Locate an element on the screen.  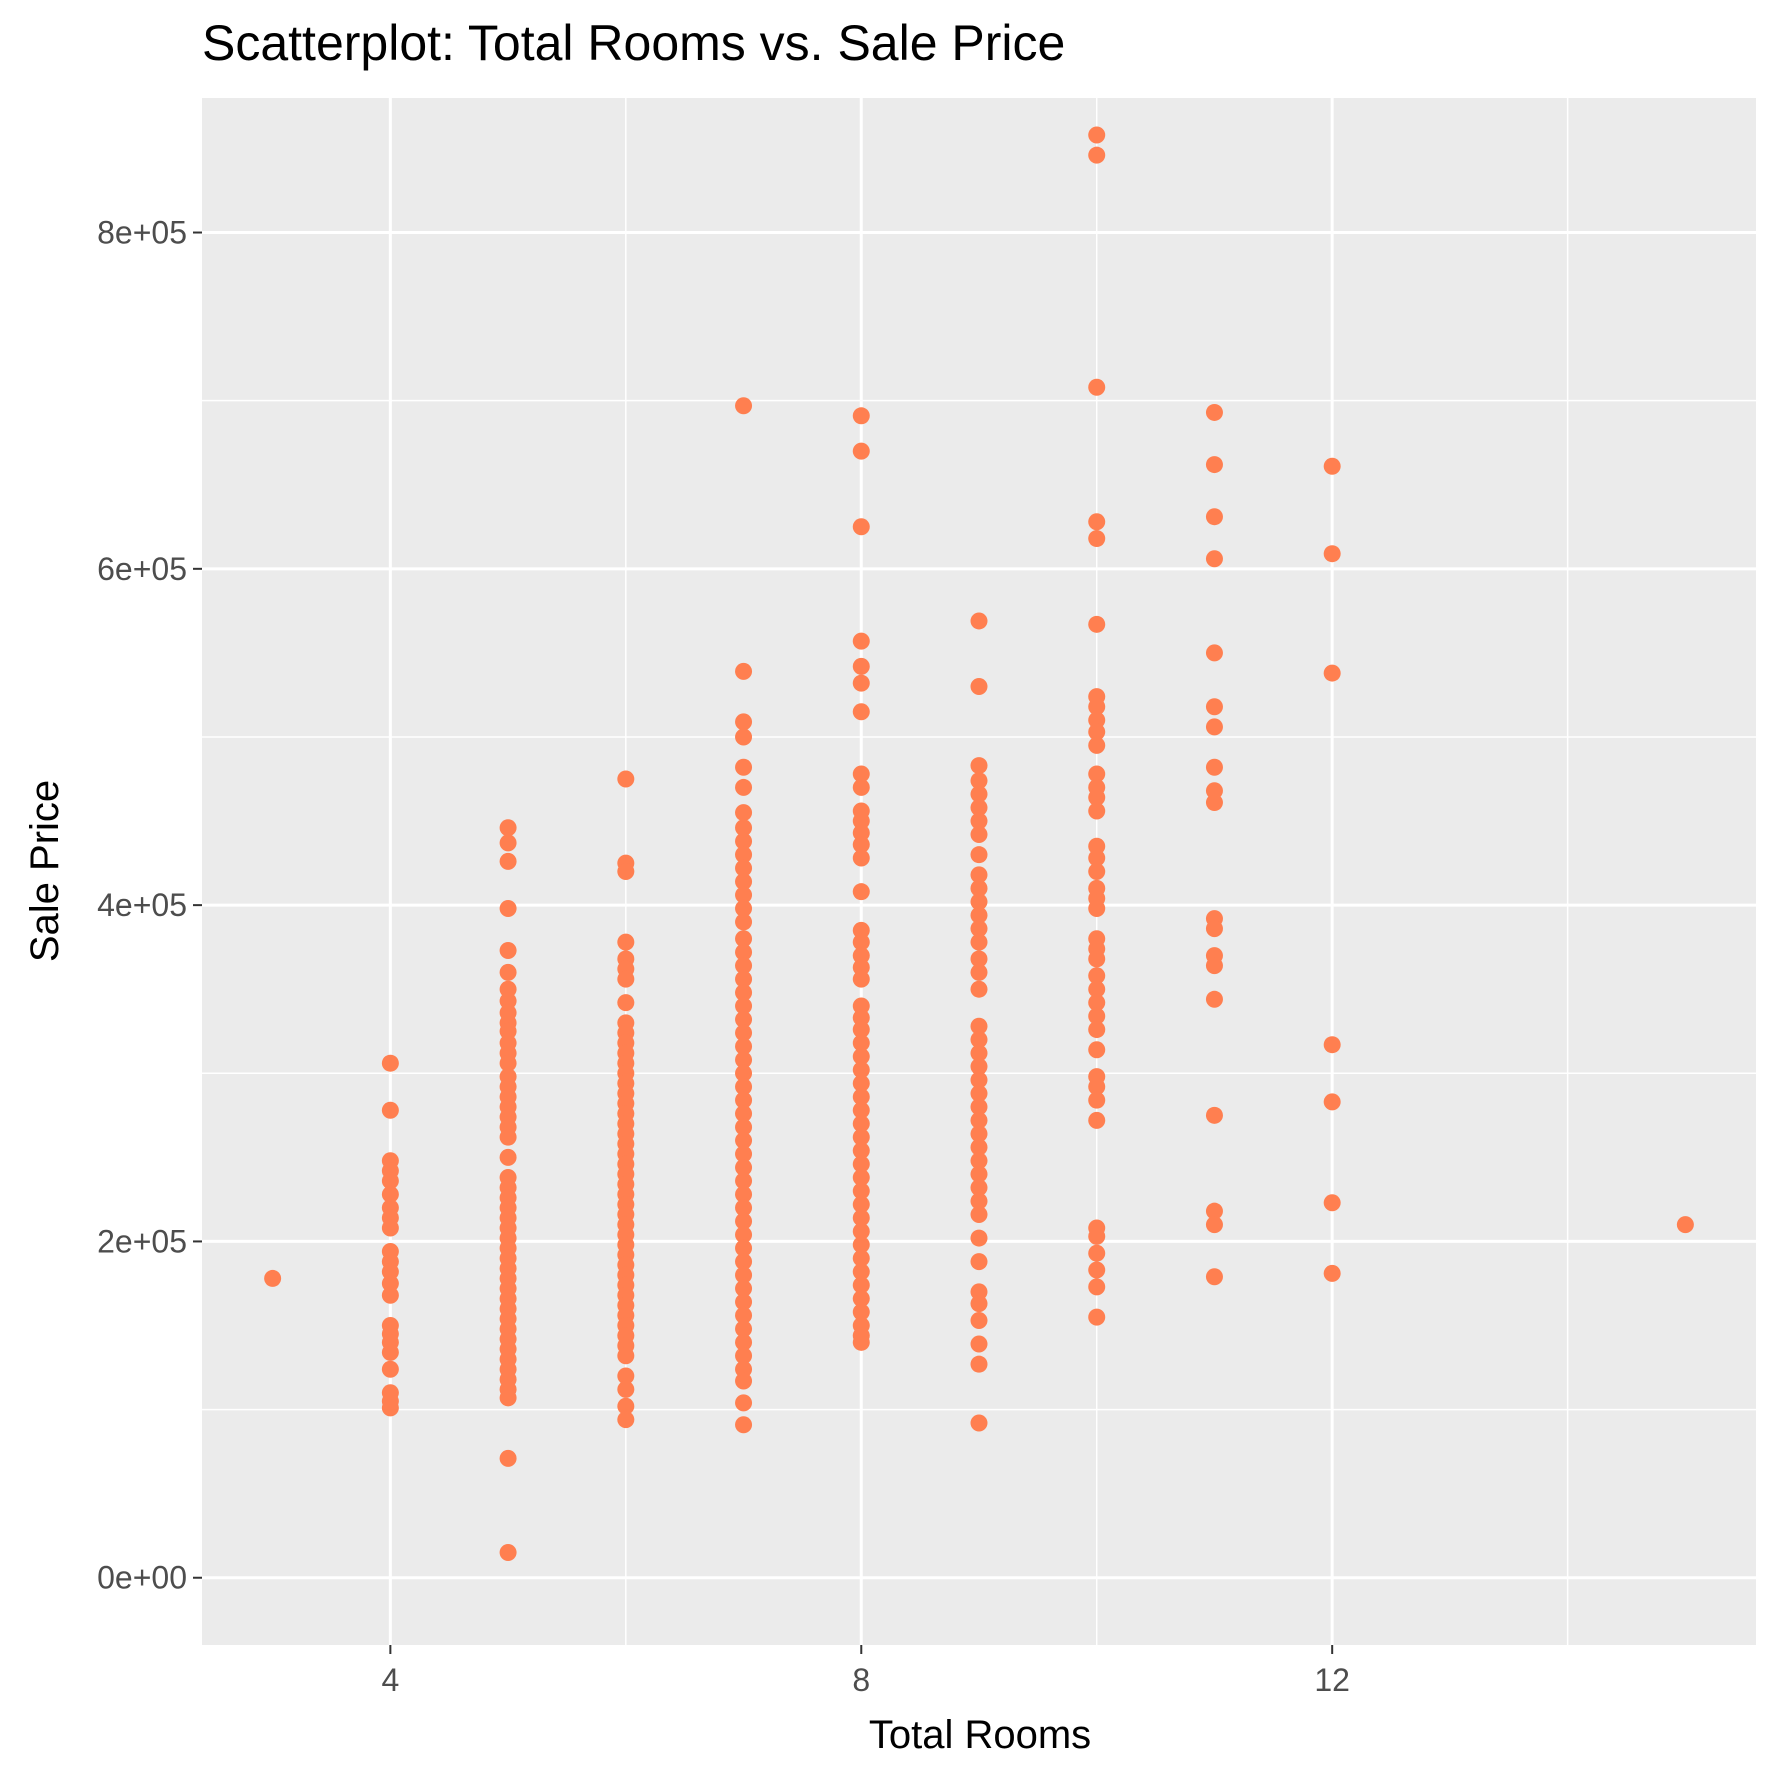
y-tick-label: 0e+00 is located at coordinates (142, 1578).